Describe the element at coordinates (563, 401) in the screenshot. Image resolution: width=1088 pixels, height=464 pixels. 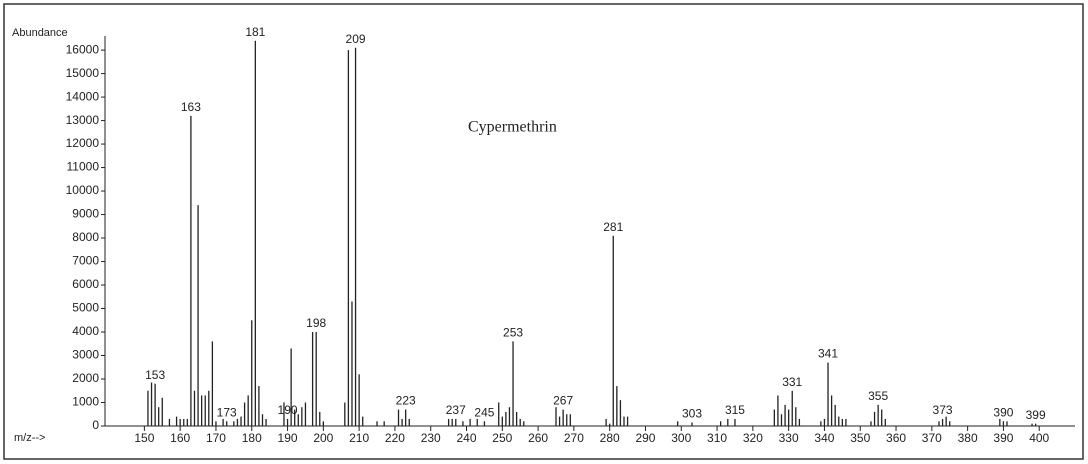
I see `peak-label: 267` at that location.